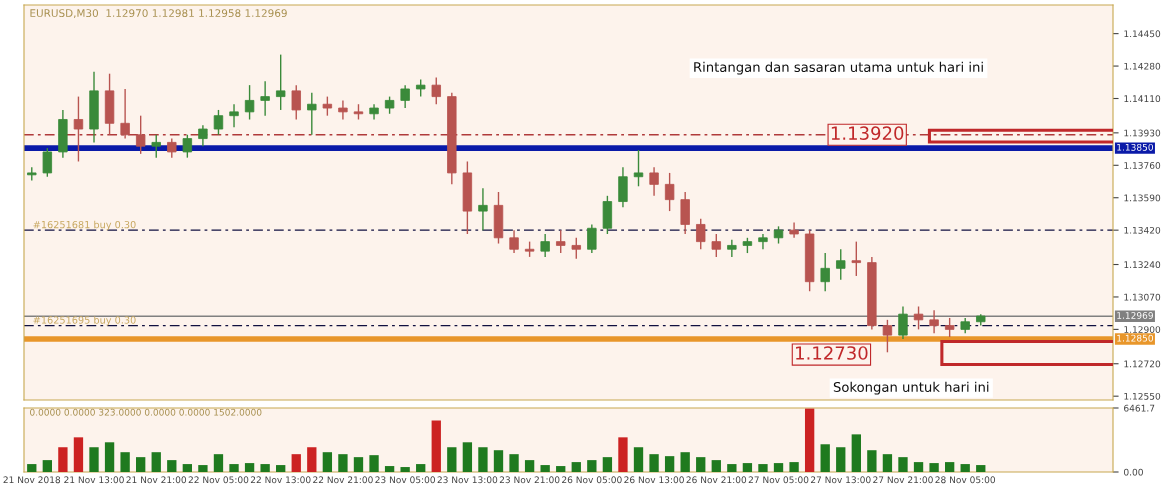 The image size is (1173, 493). What do you see at coordinates (1142, 265) in the screenshot?
I see `y-tick-label: 1.13240` at bounding box center [1142, 265].